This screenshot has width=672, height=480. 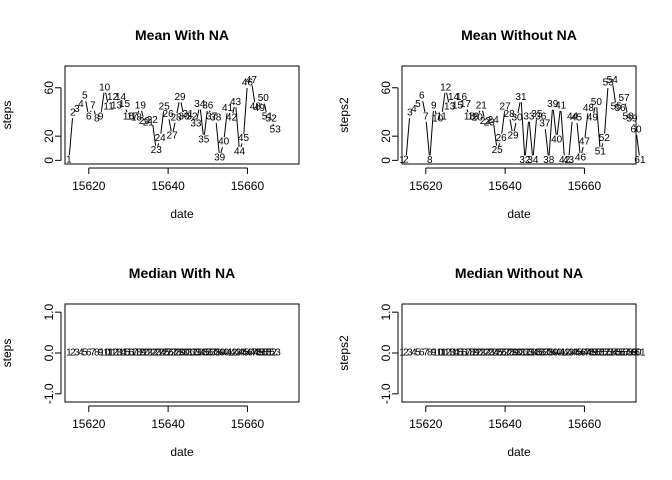 I want to click on data-point-label: 9, so click(x=434, y=105).